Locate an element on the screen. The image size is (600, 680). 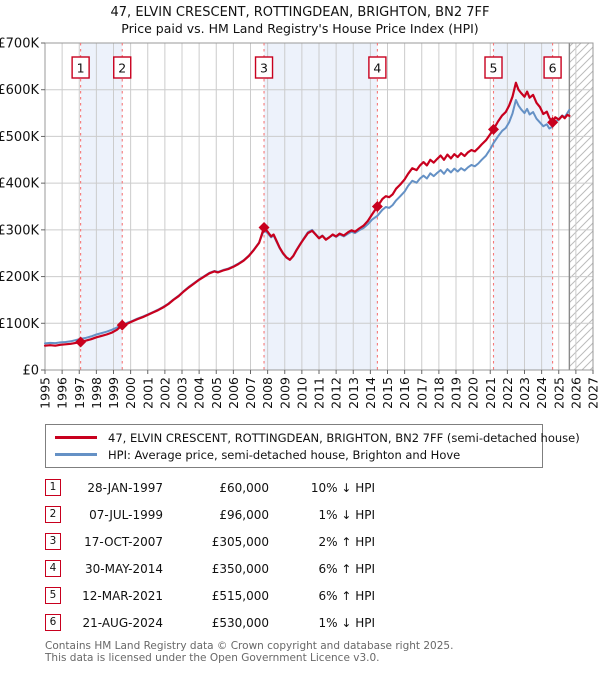
sale-vs-hpi: 10% ↓ HPI is located at coordinates (342, 487).